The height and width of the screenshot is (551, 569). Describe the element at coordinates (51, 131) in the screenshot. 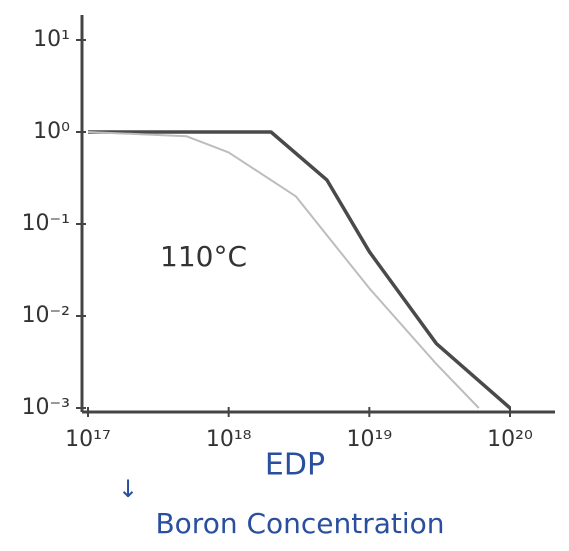

I see `y-tick-label: 10⁰` at that location.